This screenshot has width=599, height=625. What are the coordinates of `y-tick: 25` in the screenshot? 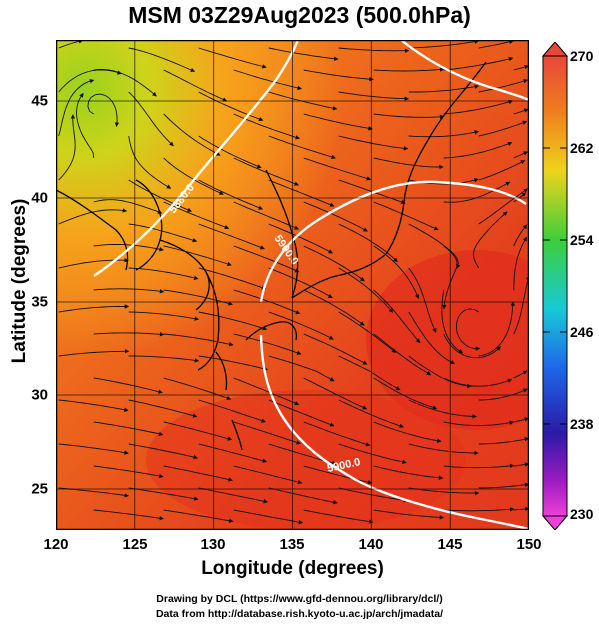 It's located at (39, 489).